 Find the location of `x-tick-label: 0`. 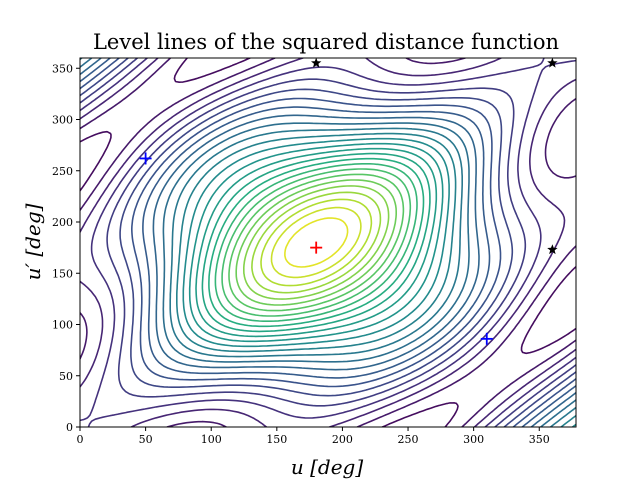

x-tick-label: 0 is located at coordinates (80, 439).